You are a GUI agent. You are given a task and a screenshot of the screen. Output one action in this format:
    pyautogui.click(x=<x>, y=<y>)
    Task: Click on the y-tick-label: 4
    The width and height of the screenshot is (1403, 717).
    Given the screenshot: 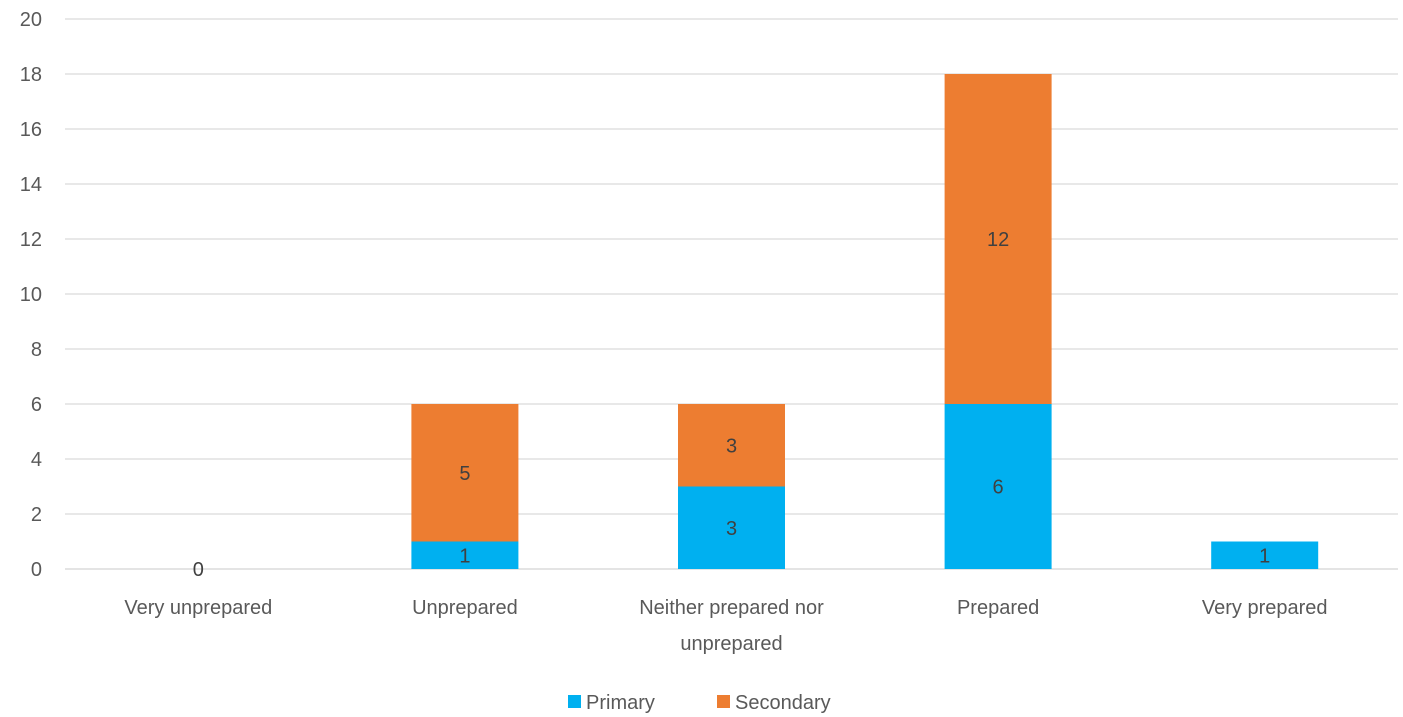 What is the action you would take?
    pyautogui.click(x=36, y=460)
    